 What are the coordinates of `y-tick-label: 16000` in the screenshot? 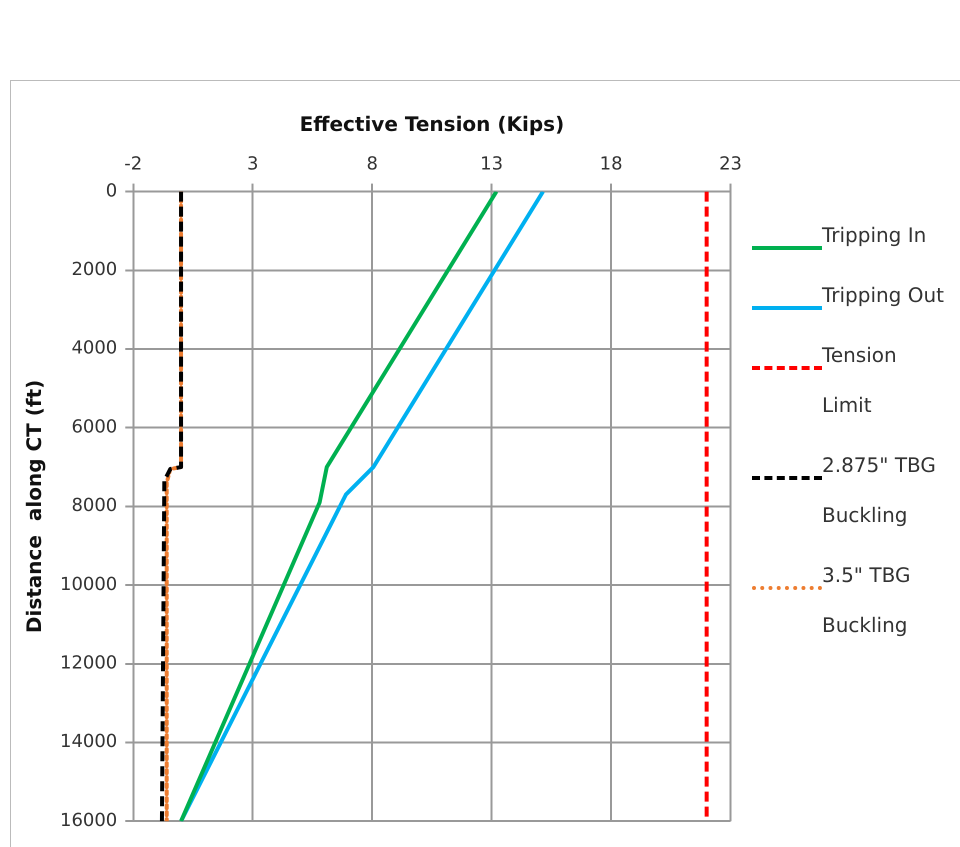 It's located at (89, 820).